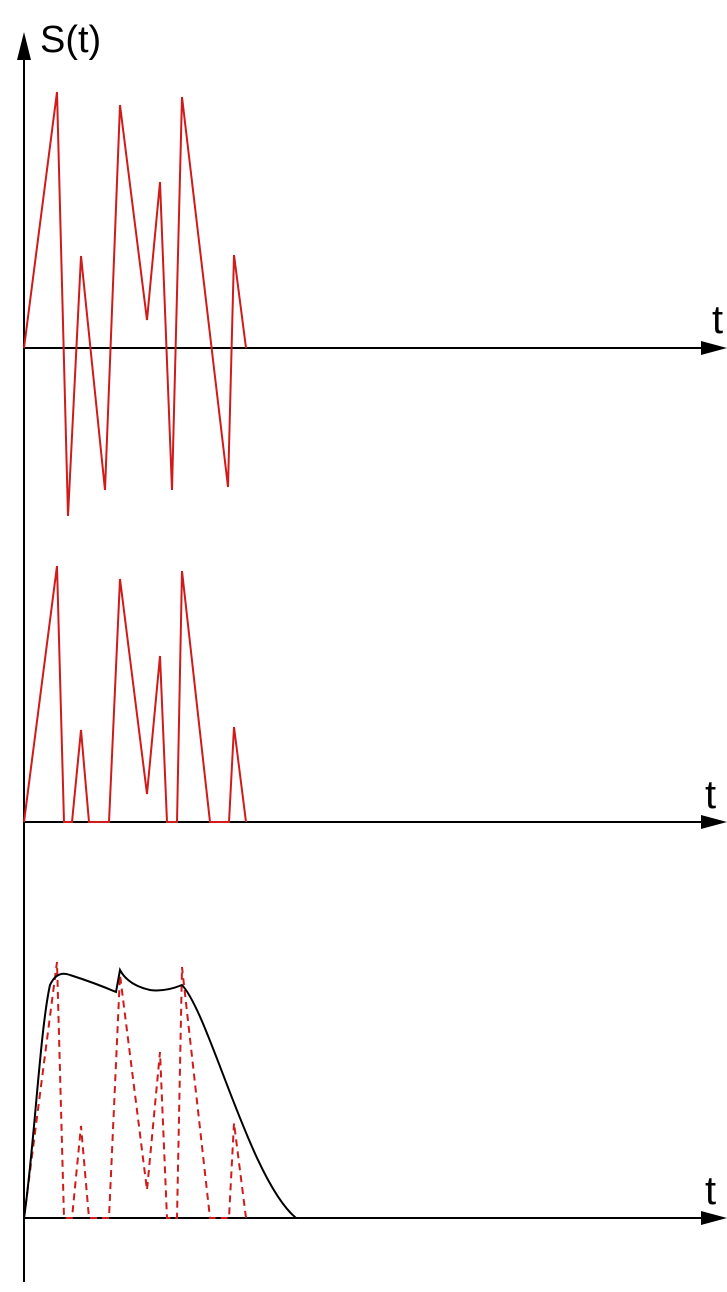 Image resolution: width=727 pixels, height=1292 pixels. What do you see at coordinates (24, 46) in the screenshot?
I see `y-axis-arrow-icon` at bounding box center [24, 46].